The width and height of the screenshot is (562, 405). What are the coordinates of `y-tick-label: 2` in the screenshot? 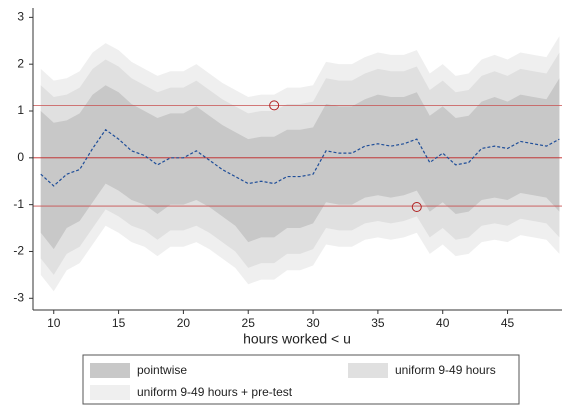 It's located at (20, 63).